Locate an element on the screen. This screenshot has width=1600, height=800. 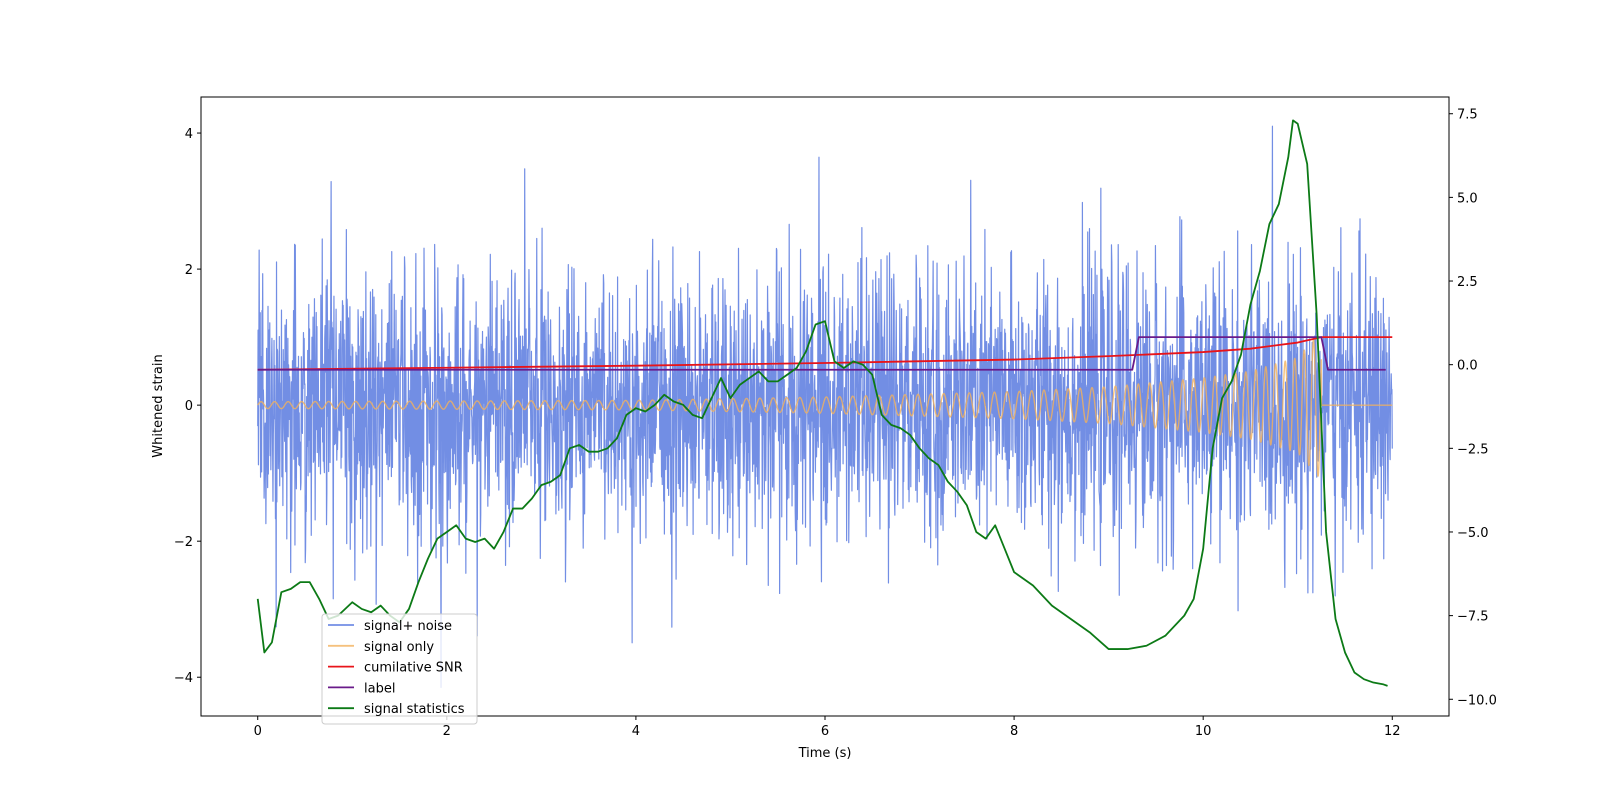
y2-tick-label: −5.0 is located at coordinates (1473, 533).